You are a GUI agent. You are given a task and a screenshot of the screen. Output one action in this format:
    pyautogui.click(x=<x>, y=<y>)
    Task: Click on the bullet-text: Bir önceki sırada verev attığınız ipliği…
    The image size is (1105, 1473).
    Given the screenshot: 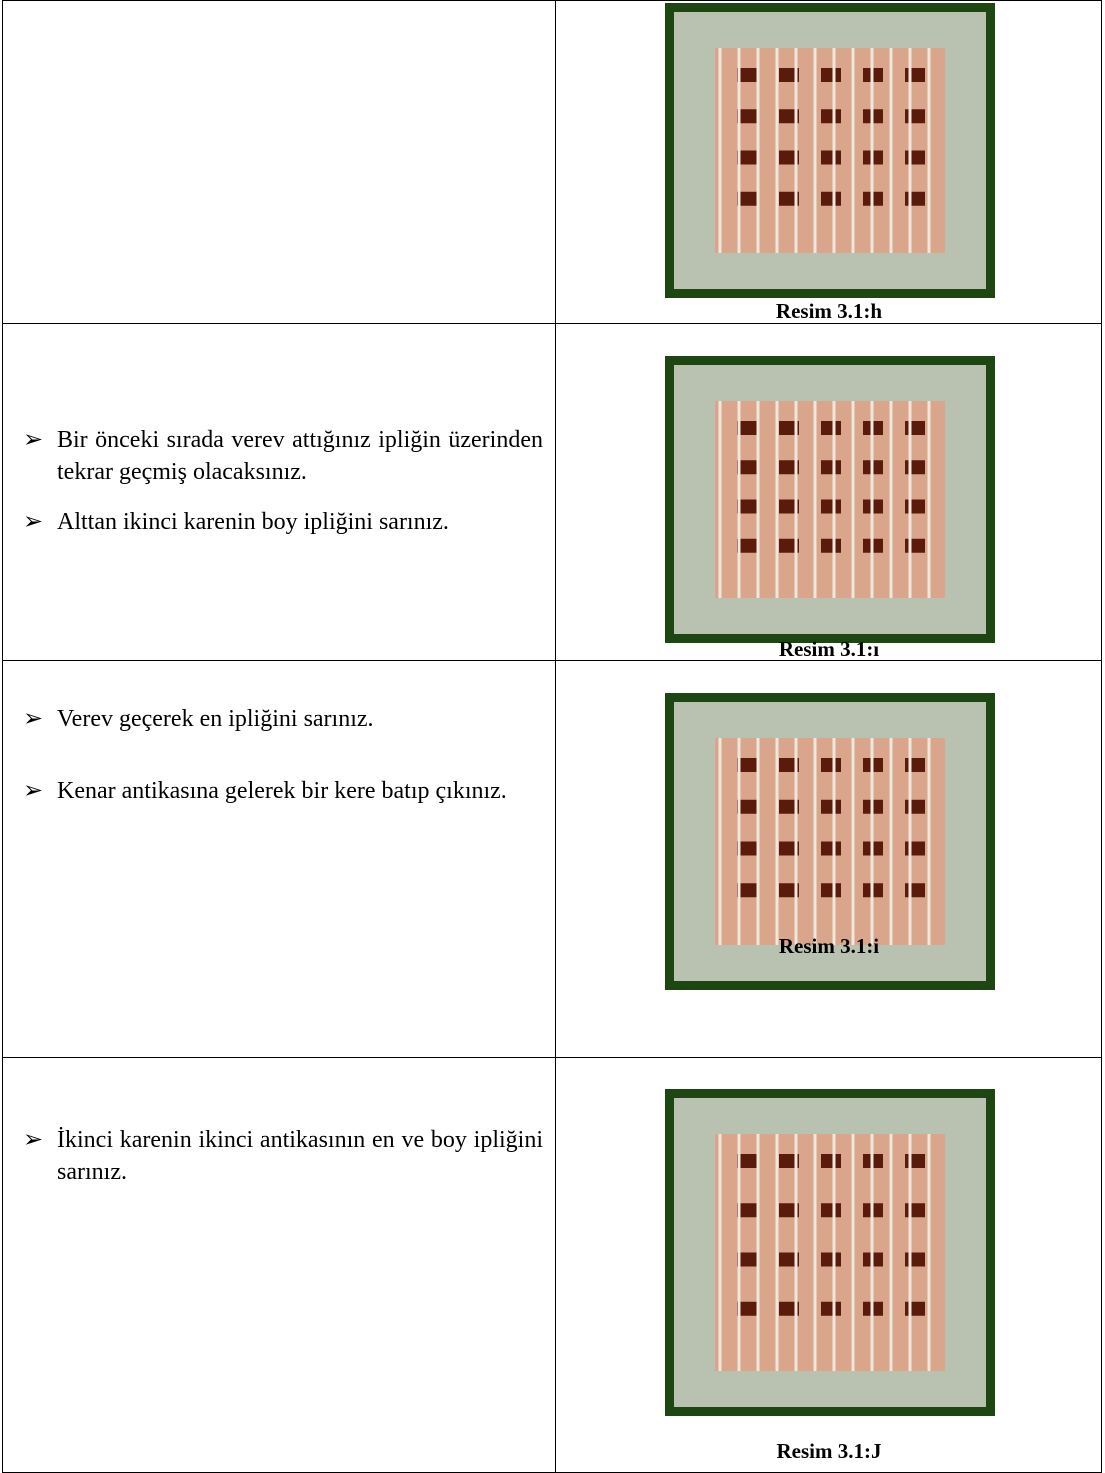 What is the action you would take?
    pyautogui.click(x=300, y=456)
    